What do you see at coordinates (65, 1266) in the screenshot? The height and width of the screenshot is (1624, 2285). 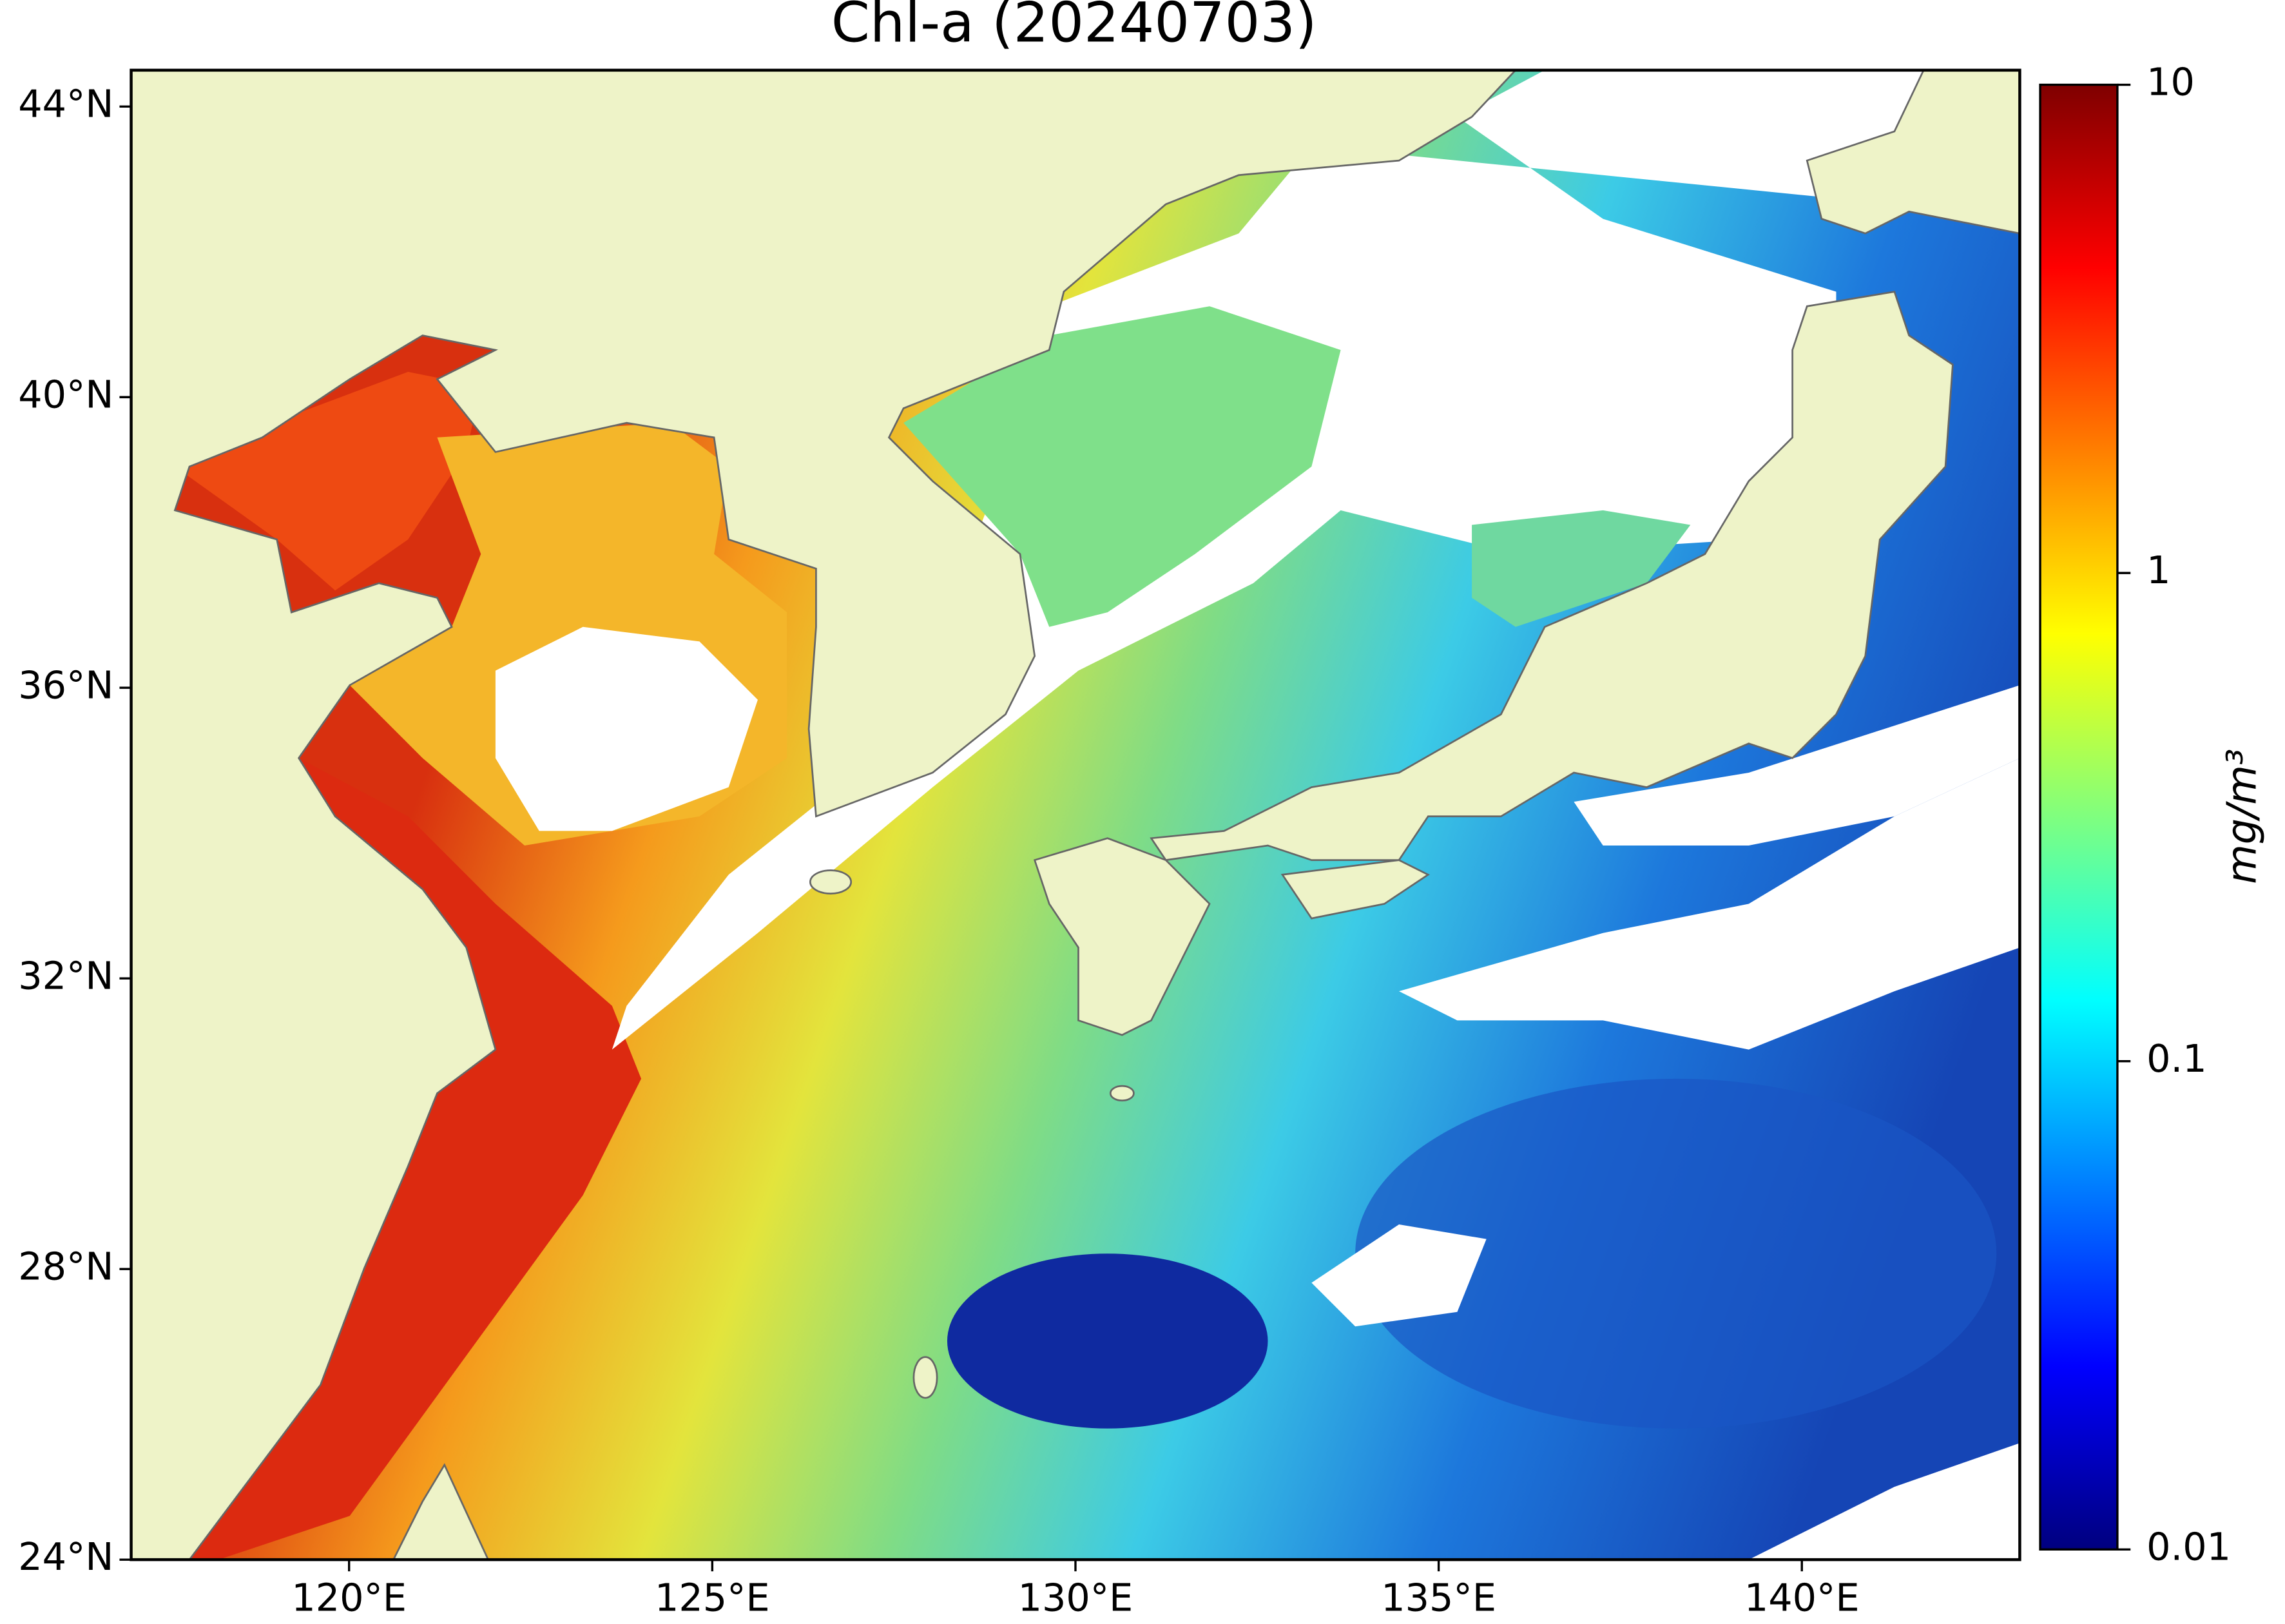 I see `y-tick-label: 28°N` at bounding box center [65, 1266].